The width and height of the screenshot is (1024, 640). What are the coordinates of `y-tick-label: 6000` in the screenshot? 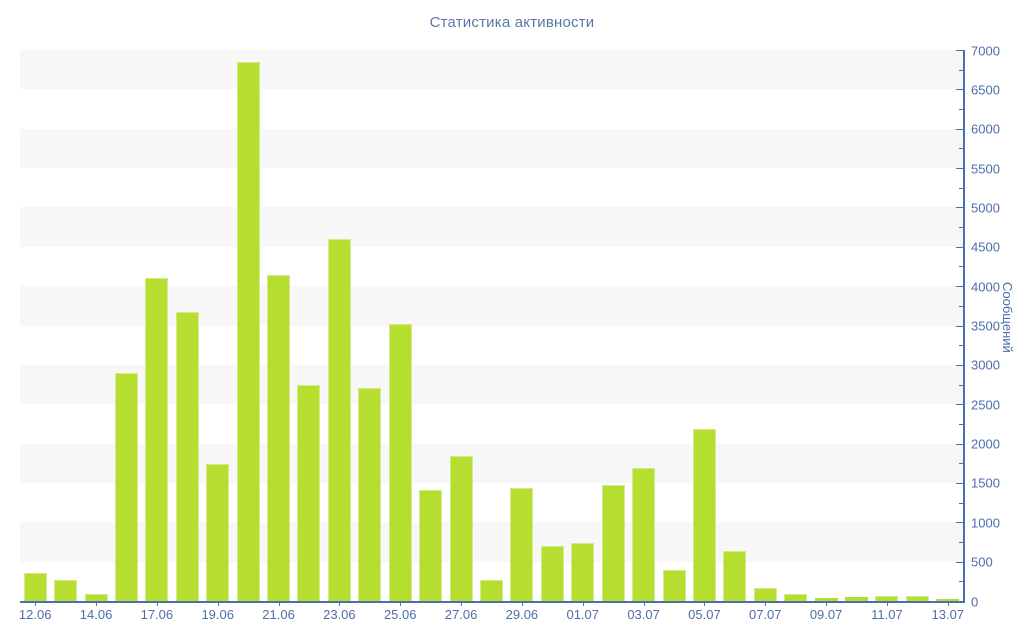 It's located at (985, 129).